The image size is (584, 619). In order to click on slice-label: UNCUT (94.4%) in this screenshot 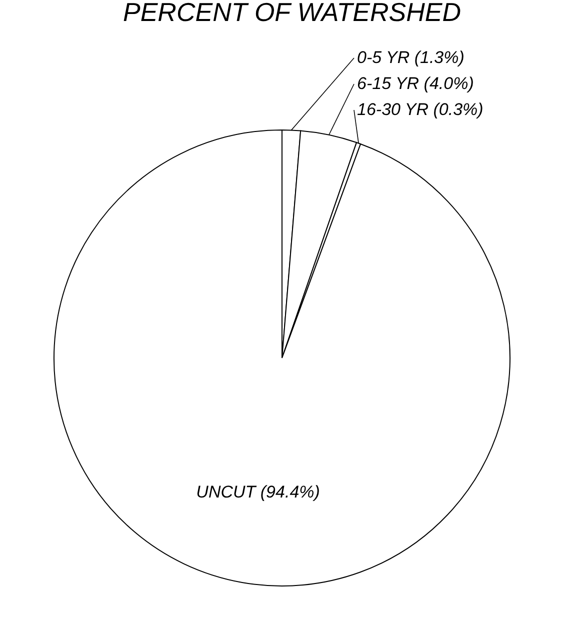, I will do `click(258, 492)`.